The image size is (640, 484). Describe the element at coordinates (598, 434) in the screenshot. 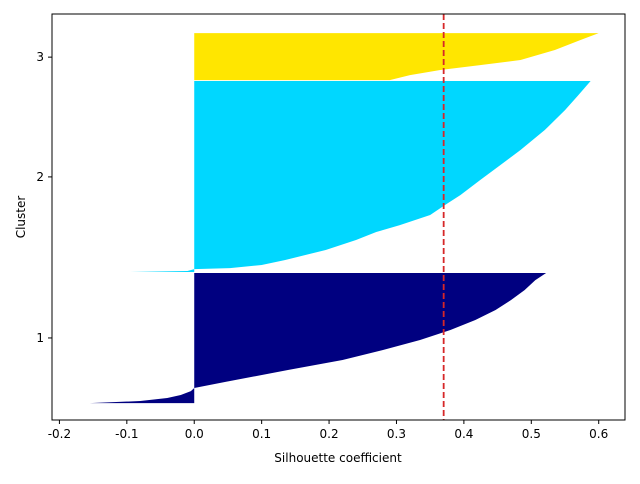

I see `x-tick-label: 0.6` at that location.